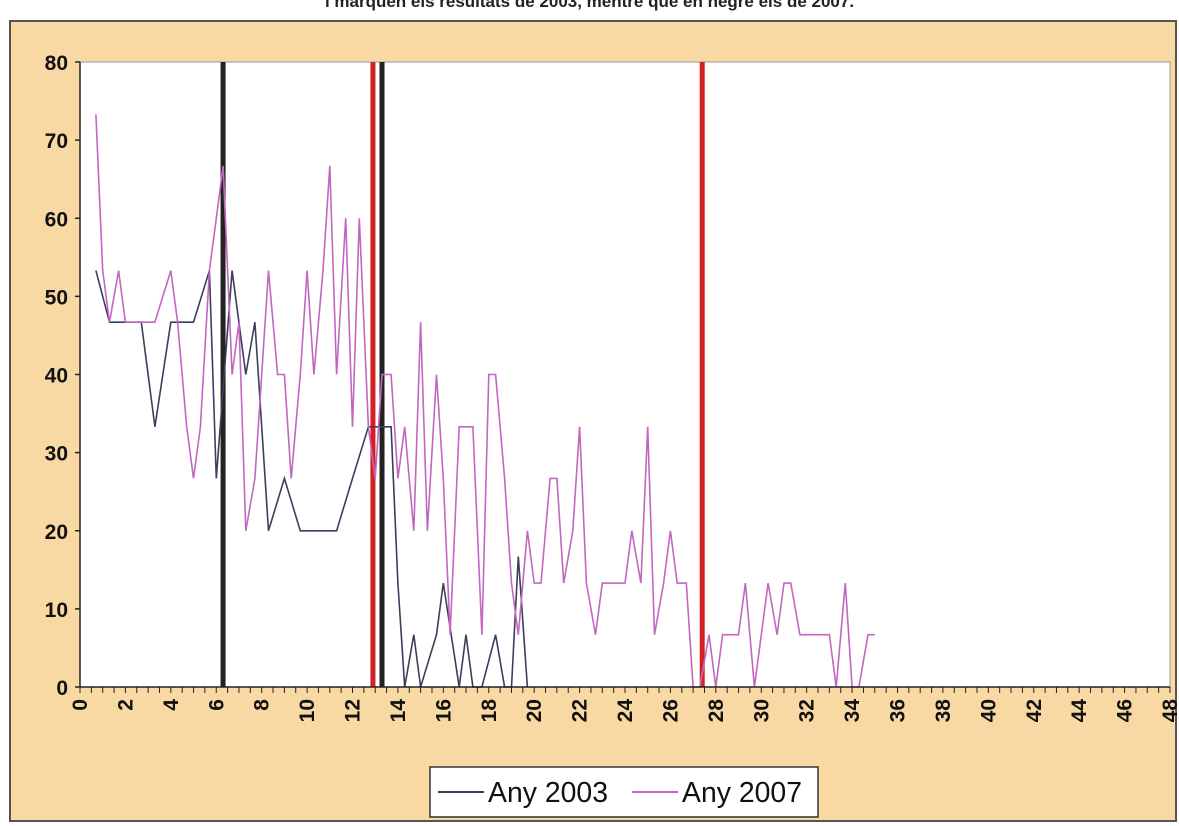 The height and width of the screenshot is (826, 1179). Describe the element at coordinates (171, 705) in the screenshot. I see `x-tick-label: 4` at that location.